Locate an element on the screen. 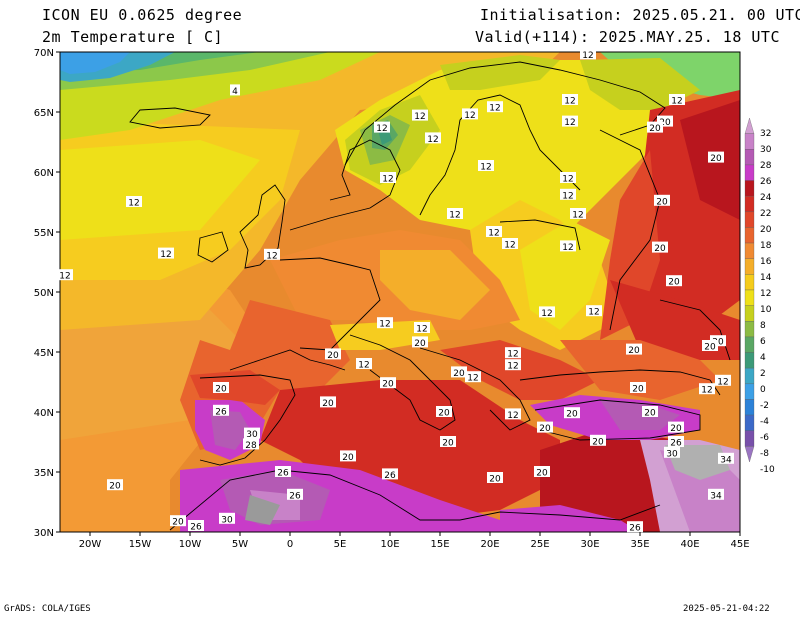 This screenshot has width=800, height=618. colorbar-level-label: 2 is located at coordinates (763, 374).